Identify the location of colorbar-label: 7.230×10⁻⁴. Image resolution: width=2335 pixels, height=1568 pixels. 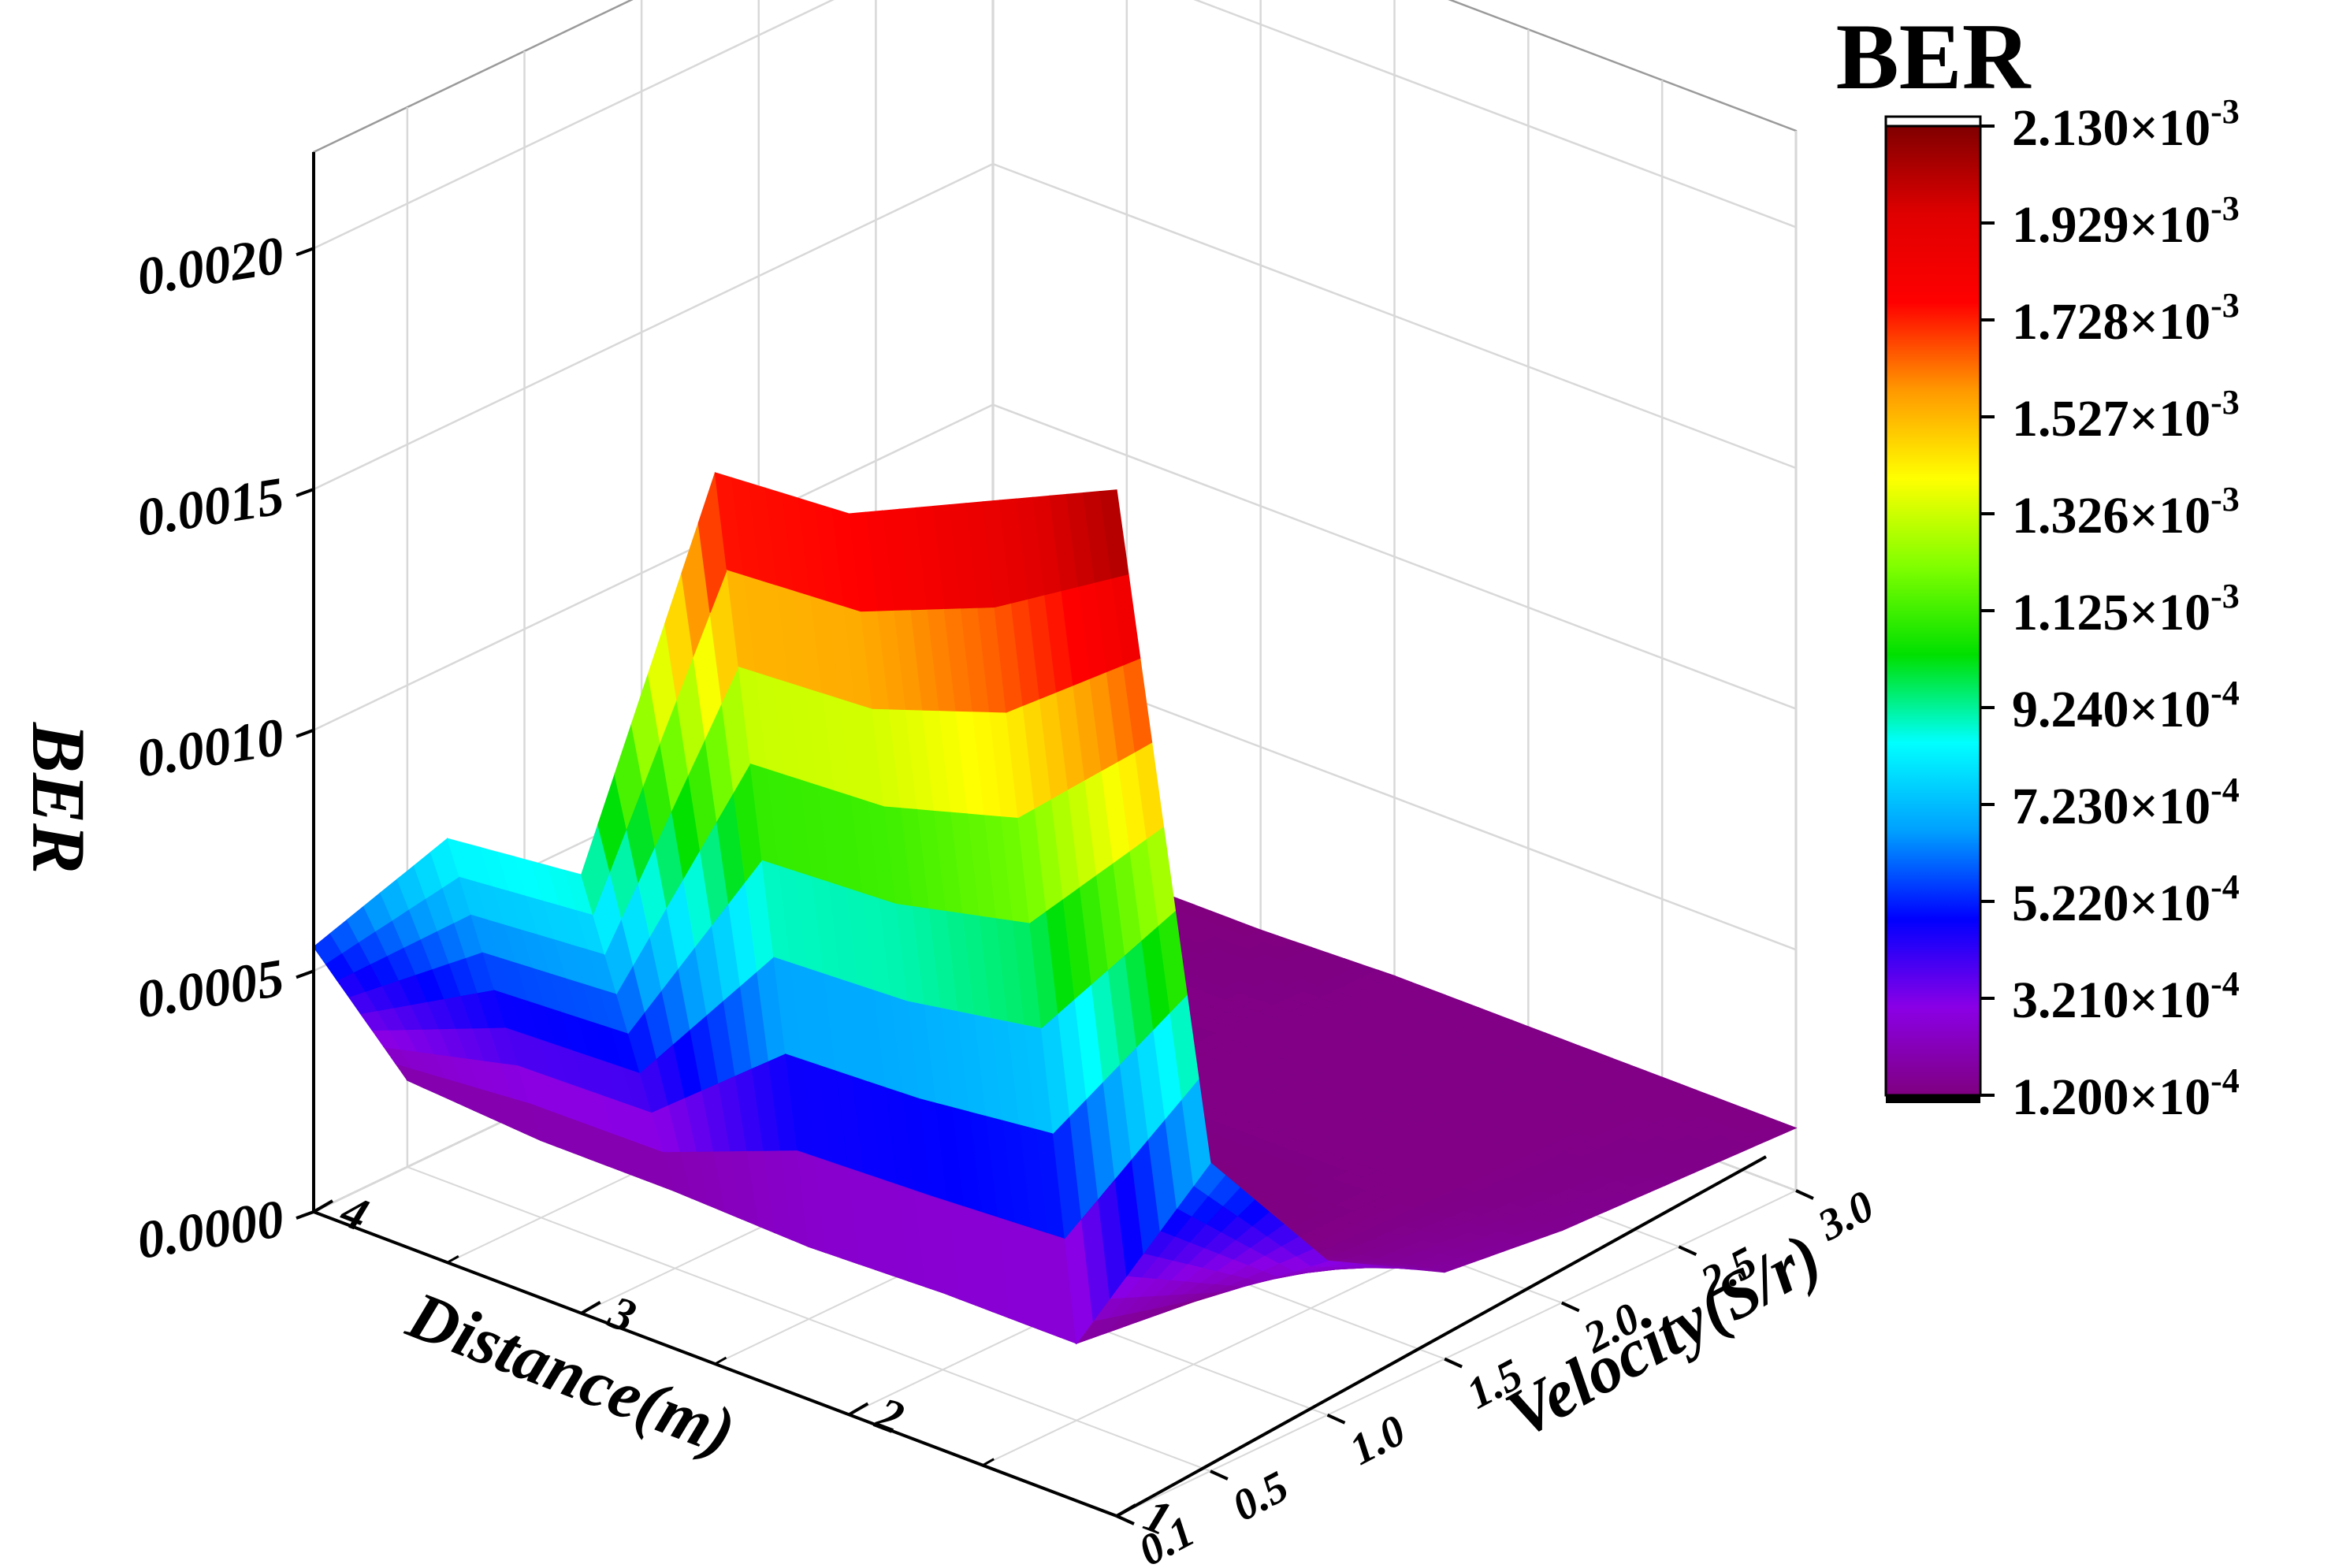
(2126, 803).